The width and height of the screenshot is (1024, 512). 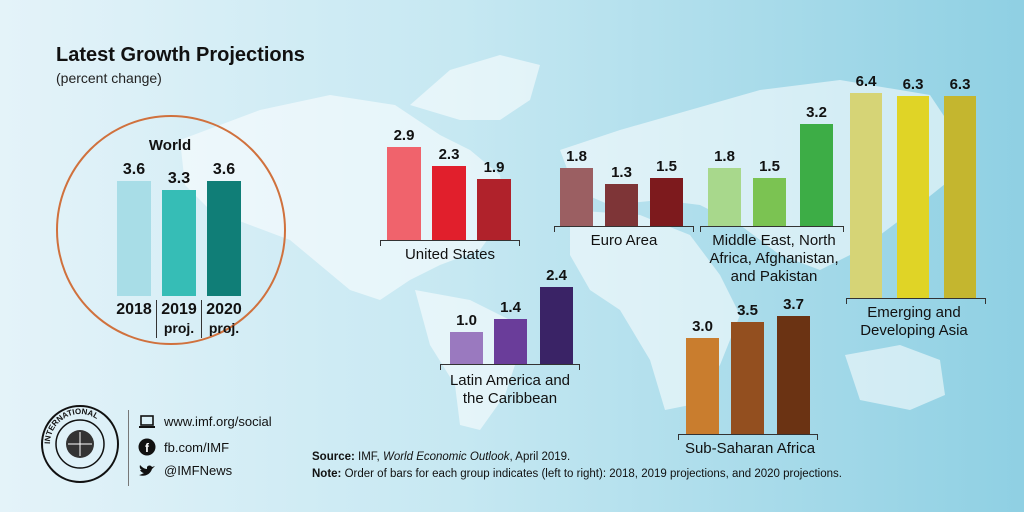 I want to click on svg-text: f, so click(x=147, y=448).